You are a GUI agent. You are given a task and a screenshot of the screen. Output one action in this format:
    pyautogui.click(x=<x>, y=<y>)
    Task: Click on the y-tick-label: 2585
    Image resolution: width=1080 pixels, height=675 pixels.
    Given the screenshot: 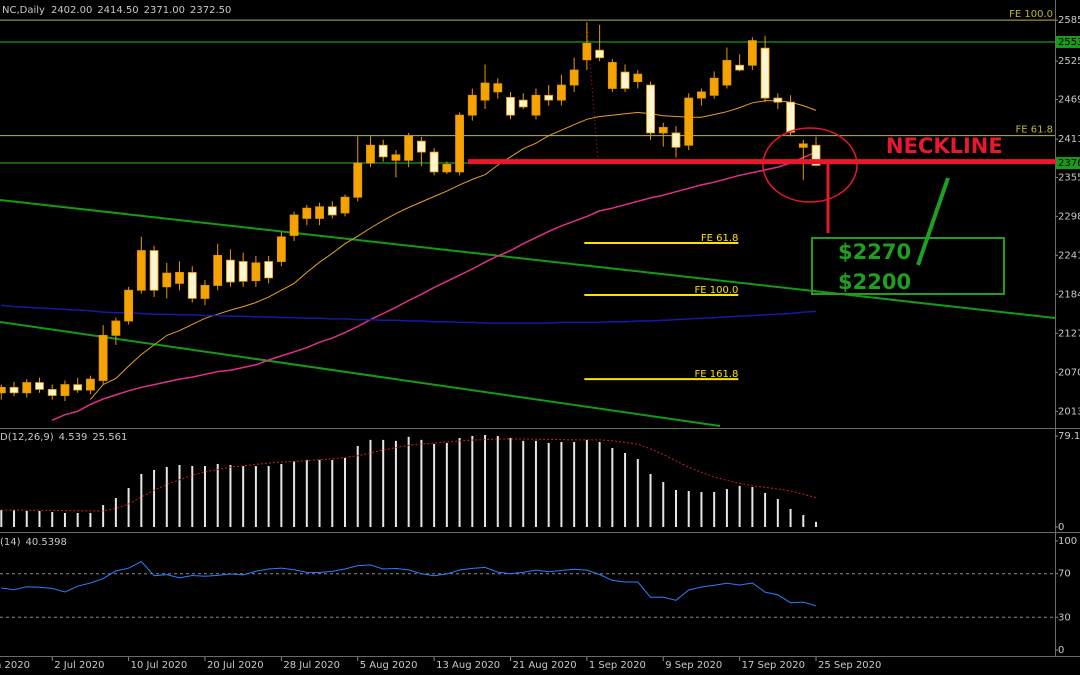 What is the action you would take?
    pyautogui.click(x=1069, y=20)
    